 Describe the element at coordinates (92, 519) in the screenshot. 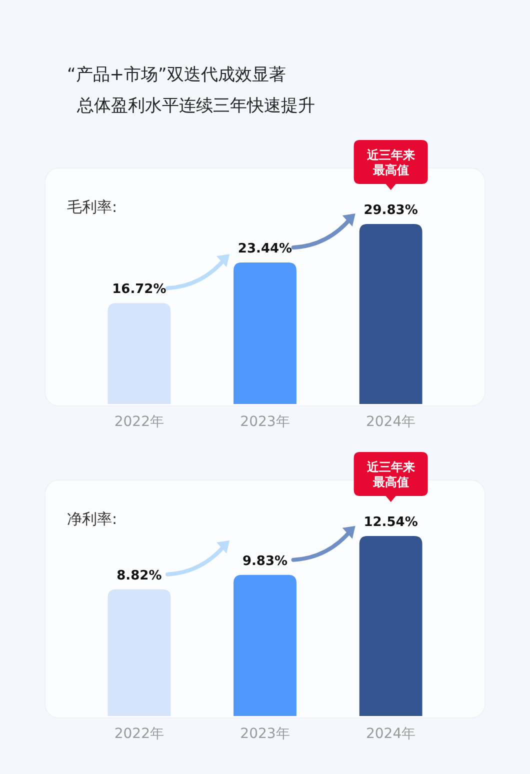

I see `y-axis-title: 净利率:` at that location.